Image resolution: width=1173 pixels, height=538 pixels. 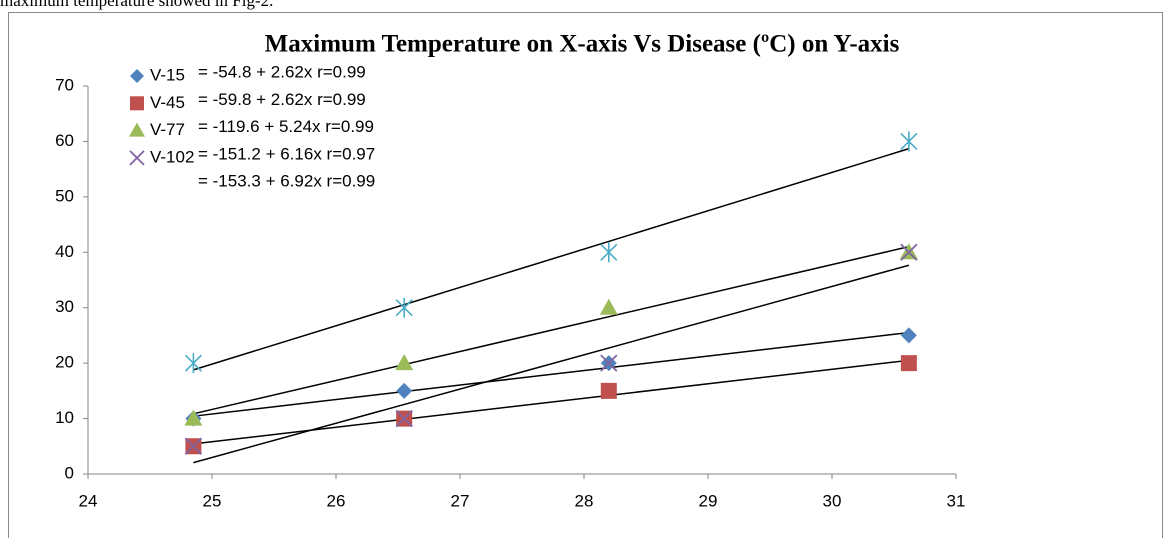 I want to click on legend-label: V-77, so click(x=167, y=129).